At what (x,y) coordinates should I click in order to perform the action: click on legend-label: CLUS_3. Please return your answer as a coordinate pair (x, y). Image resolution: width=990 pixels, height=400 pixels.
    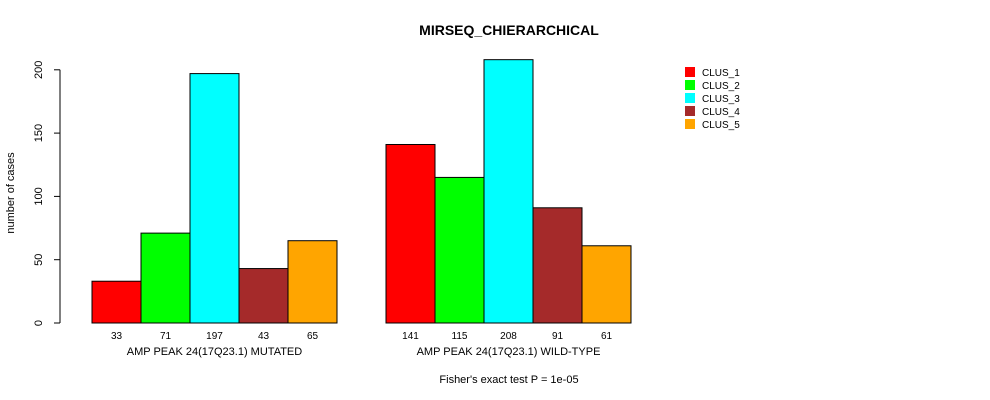
    Looking at the image, I should click on (721, 99).